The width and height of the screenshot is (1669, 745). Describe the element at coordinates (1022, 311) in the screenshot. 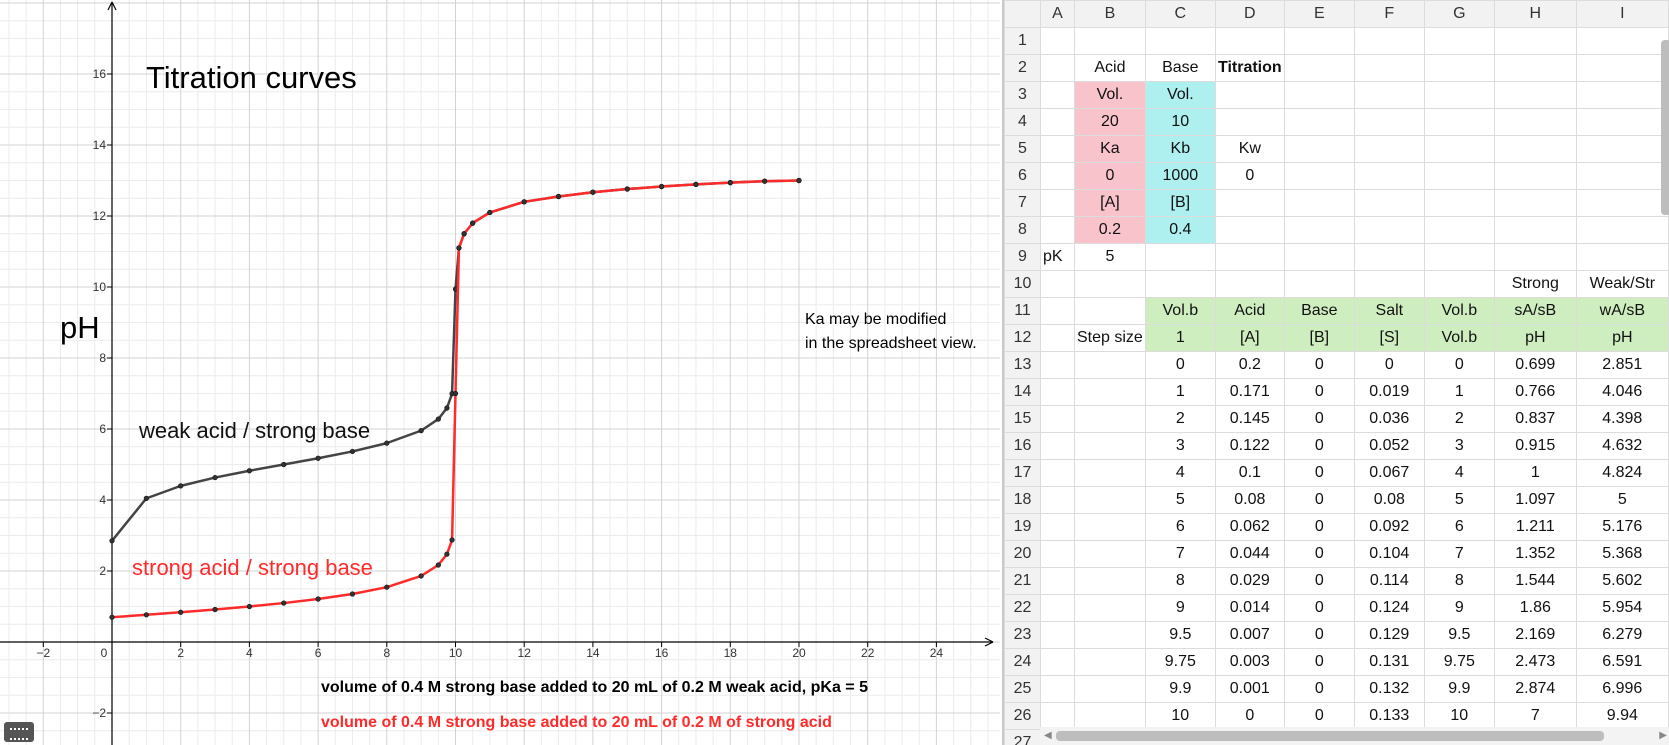

I see `row-header: 11` at that location.